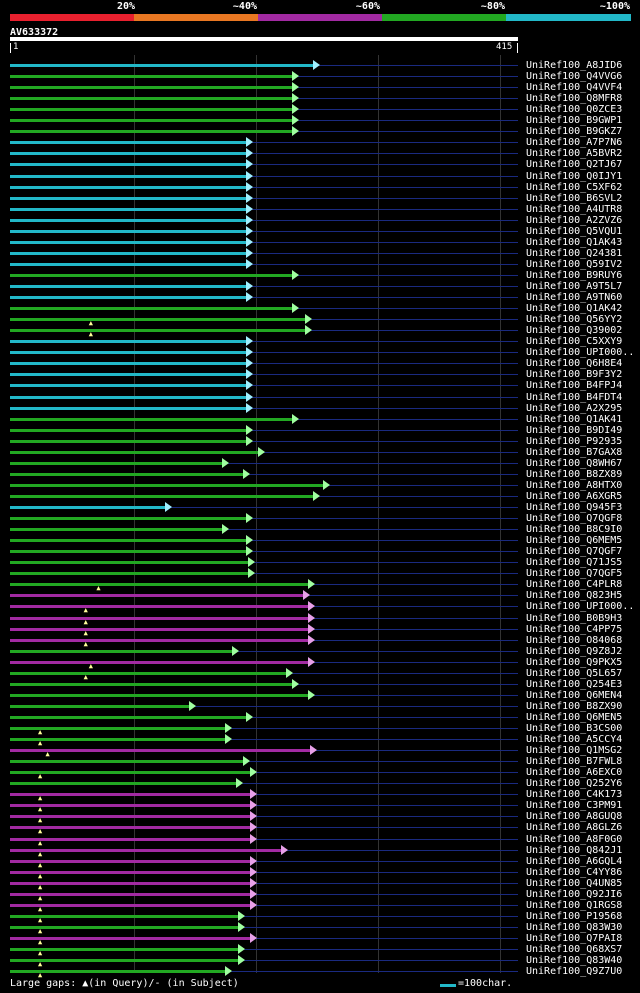  What do you see at coordinates (574, 452) in the screenshot?
I see `hit-label: UniRef100_B7GAX8` at bounding box center [574, 452].